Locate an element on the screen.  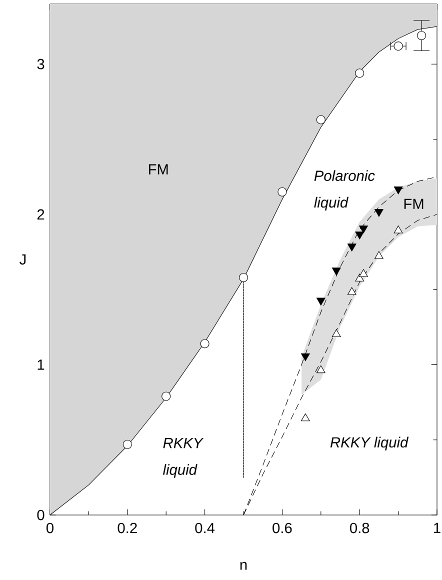
y-tick-label: 3 is located at coordinates (40, 64).